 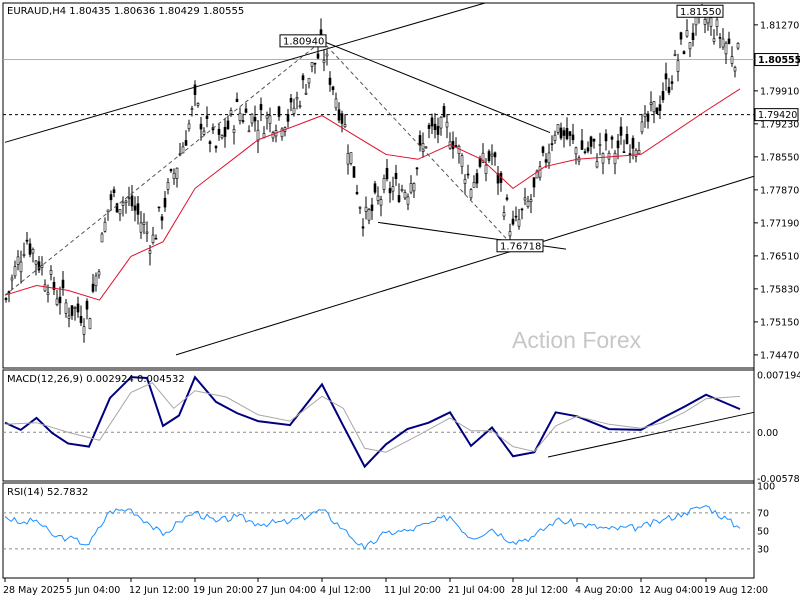 I want to click on macd-tick-label: 0.00, so click(x=767, y=433).